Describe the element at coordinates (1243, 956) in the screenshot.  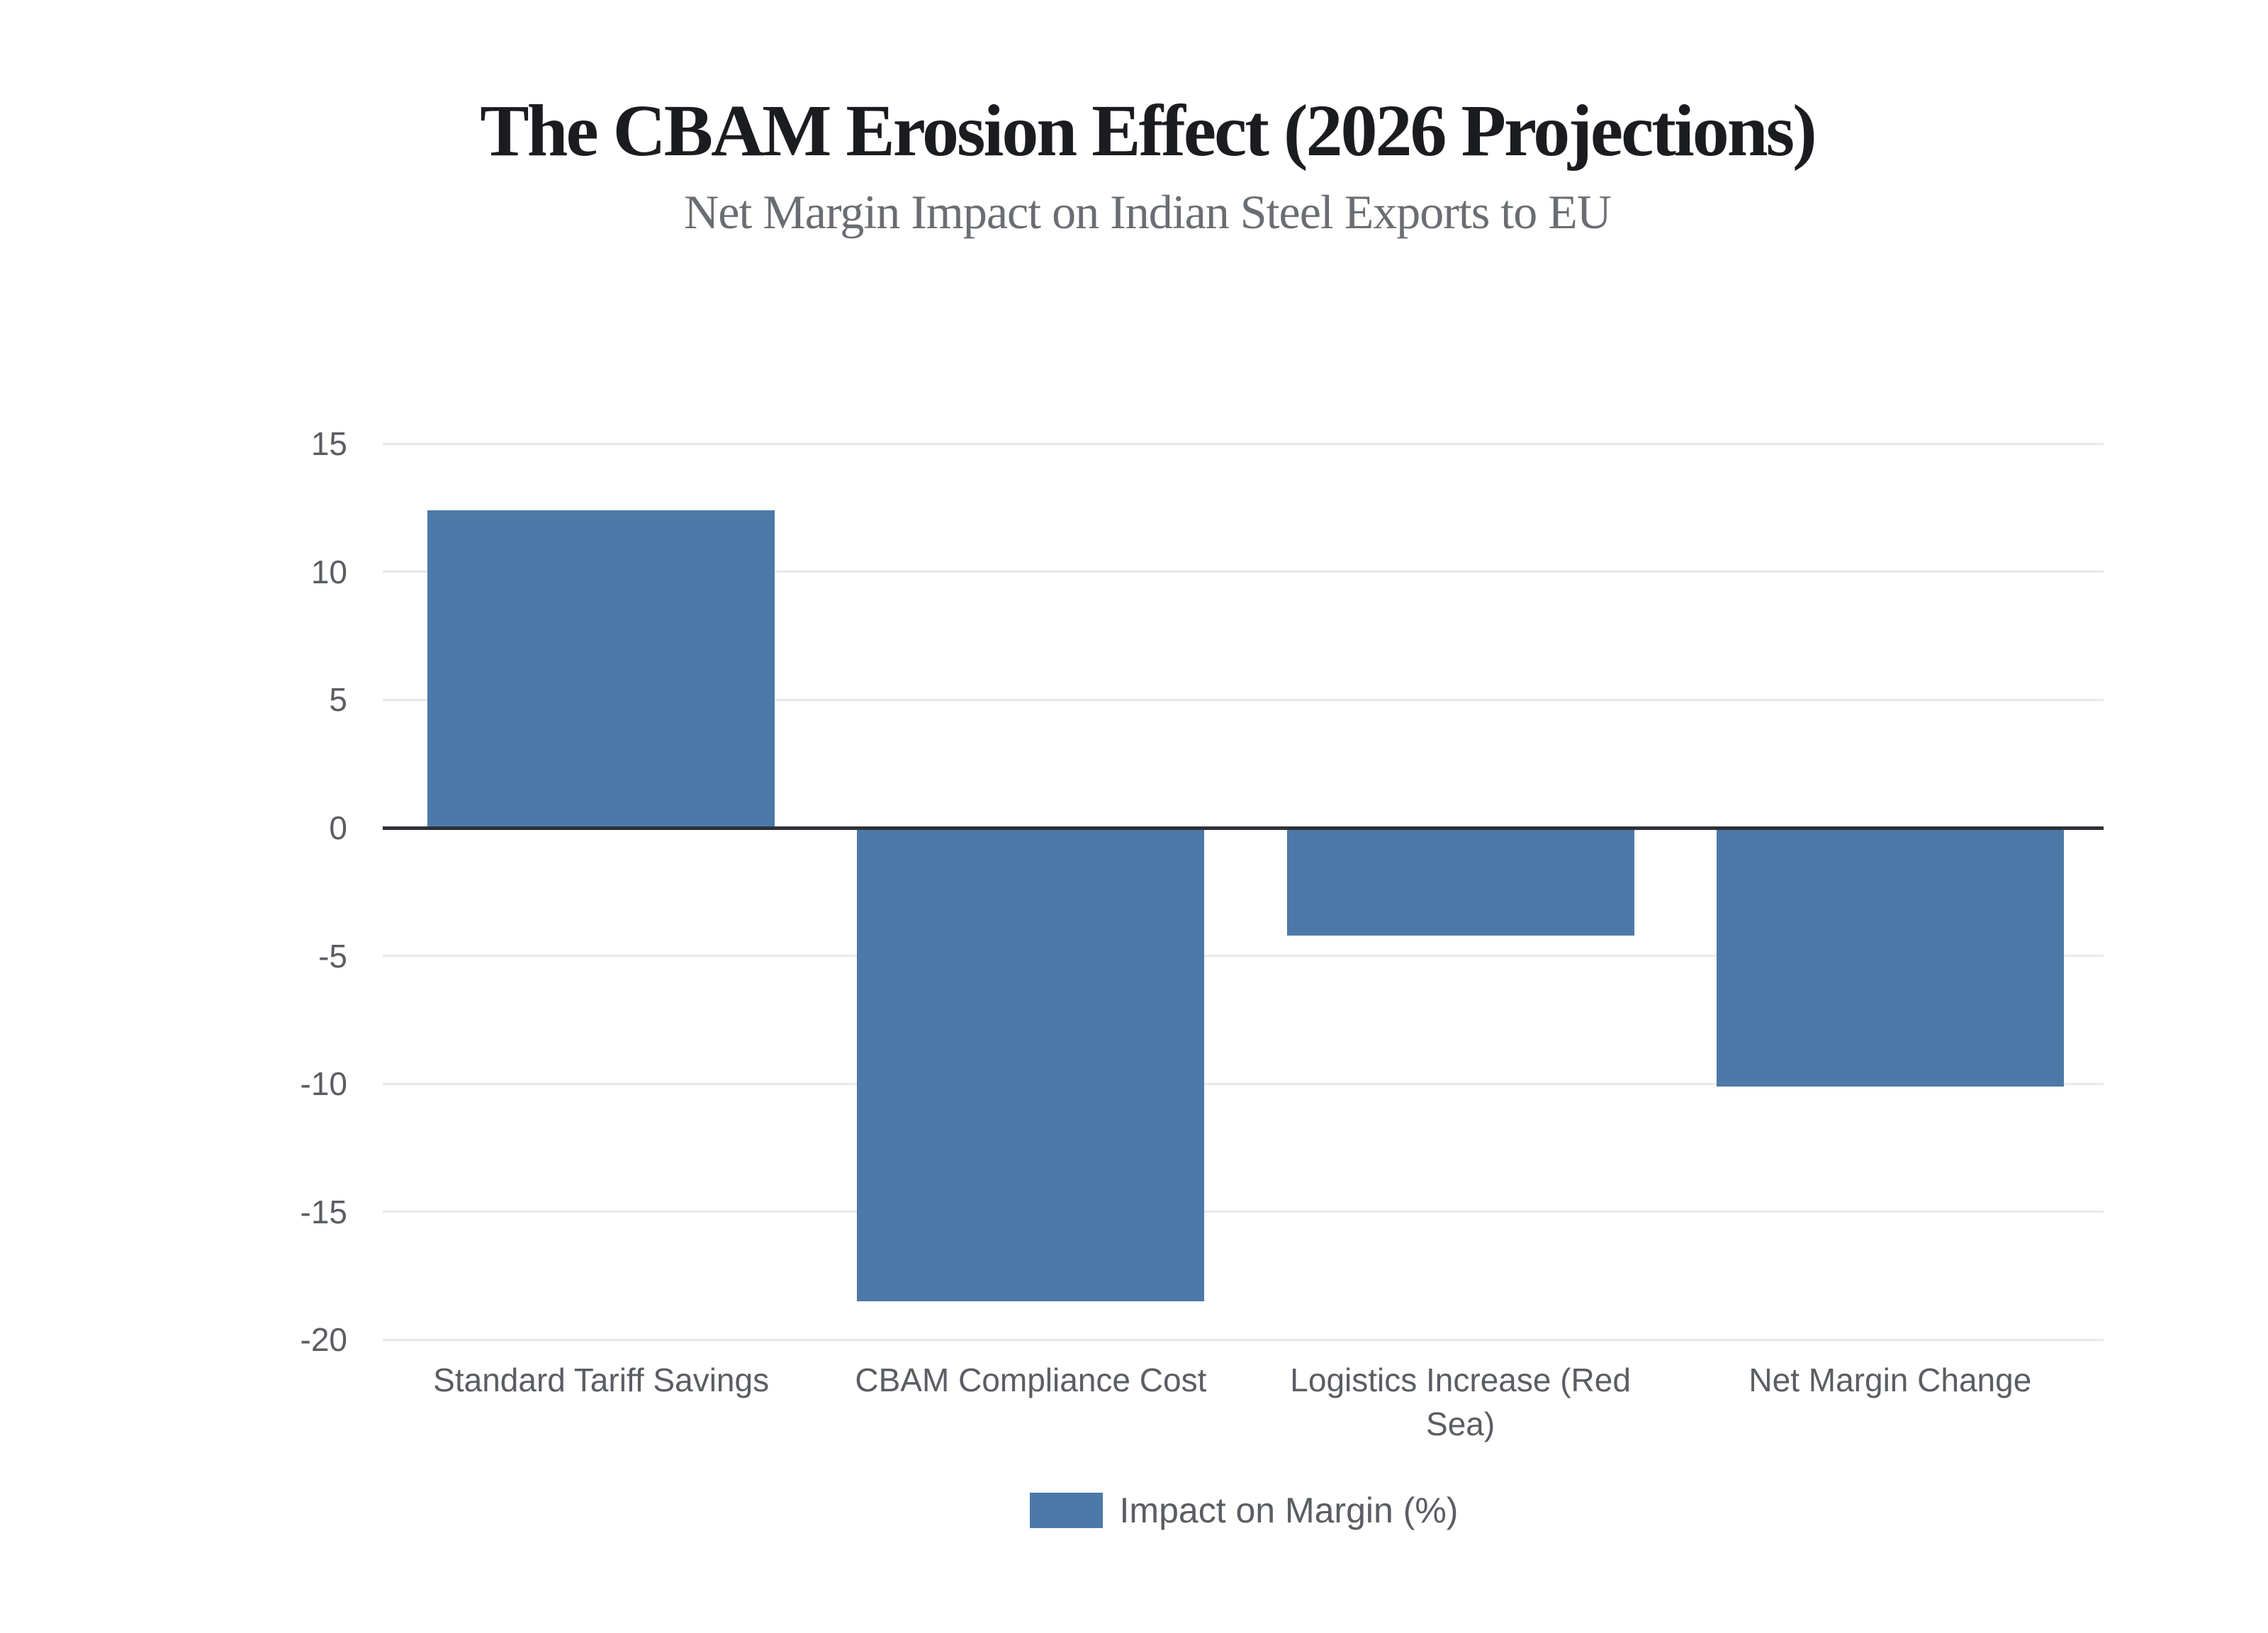
I see `gridline-y--5` at that location.